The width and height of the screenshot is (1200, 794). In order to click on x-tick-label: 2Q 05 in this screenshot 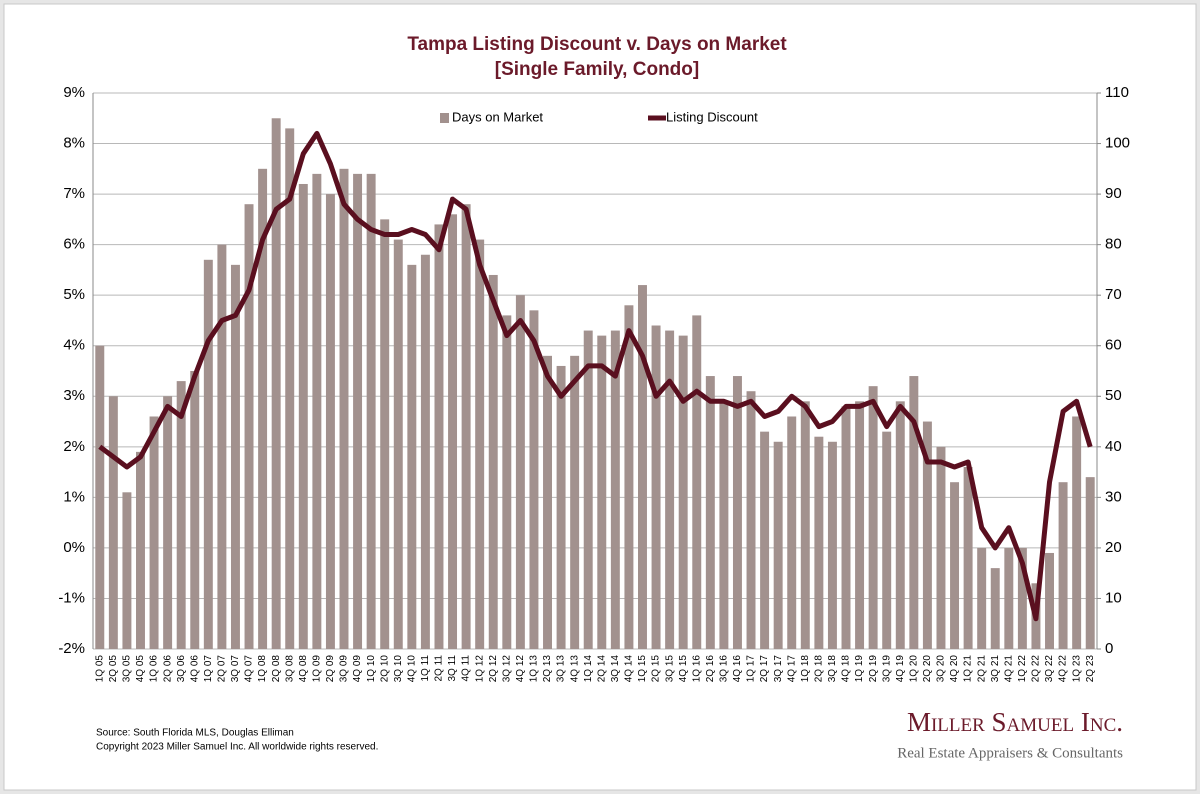, I will do `click(113, 669)`.